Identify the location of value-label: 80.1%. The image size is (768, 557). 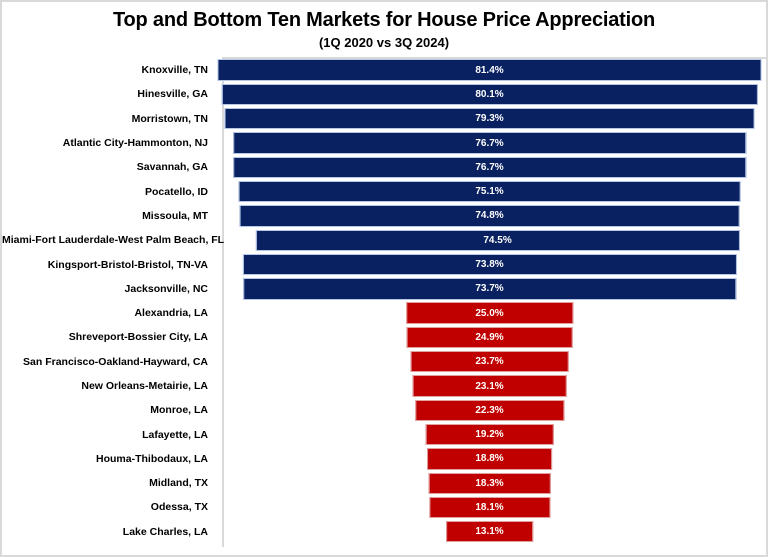
(489, 94).